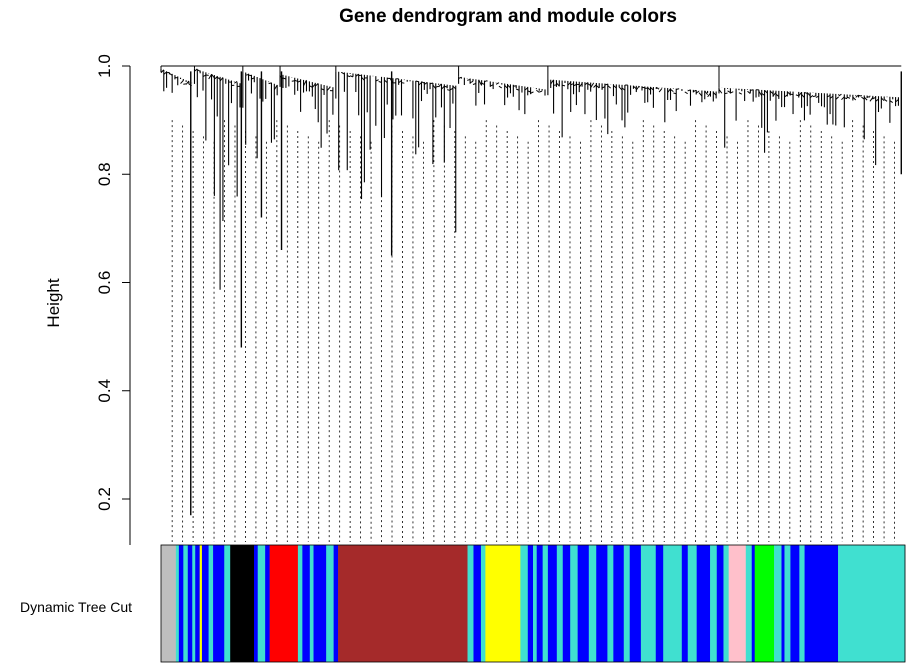 Image resolution: width=907 pixels, height=670 pixels. Describe the element at coordinates (104, 391) in the screenshot. I see `y-tick-label: 0.4` at that location.